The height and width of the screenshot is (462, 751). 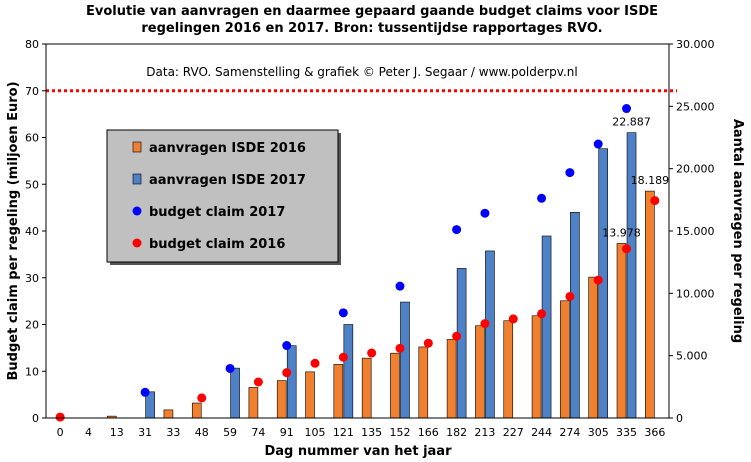 I want to click on y-left-tick-label: 80, so click(x=32, y=44).